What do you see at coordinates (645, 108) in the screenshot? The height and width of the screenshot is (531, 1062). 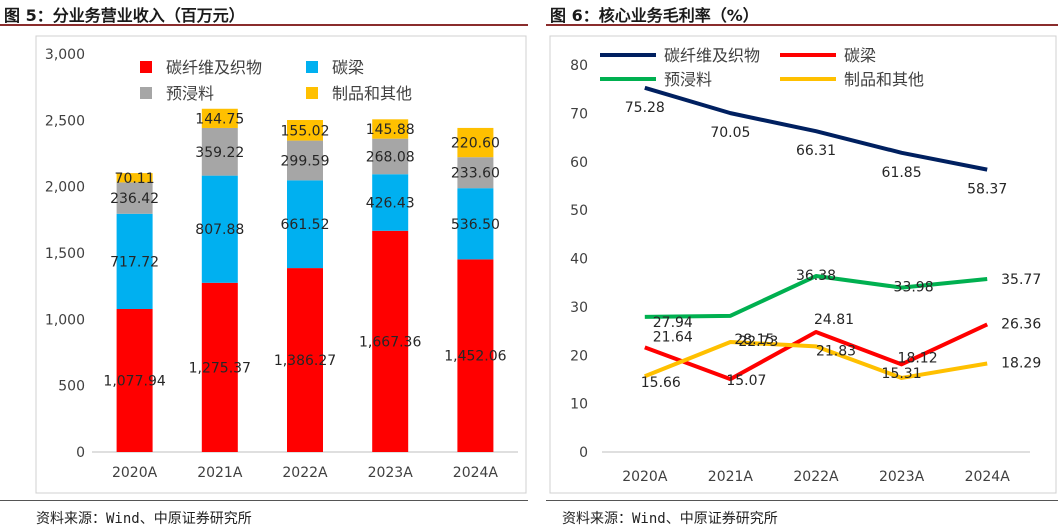 I see `right-data-label-series-1: 75.28` at bounding box center [645, 108].